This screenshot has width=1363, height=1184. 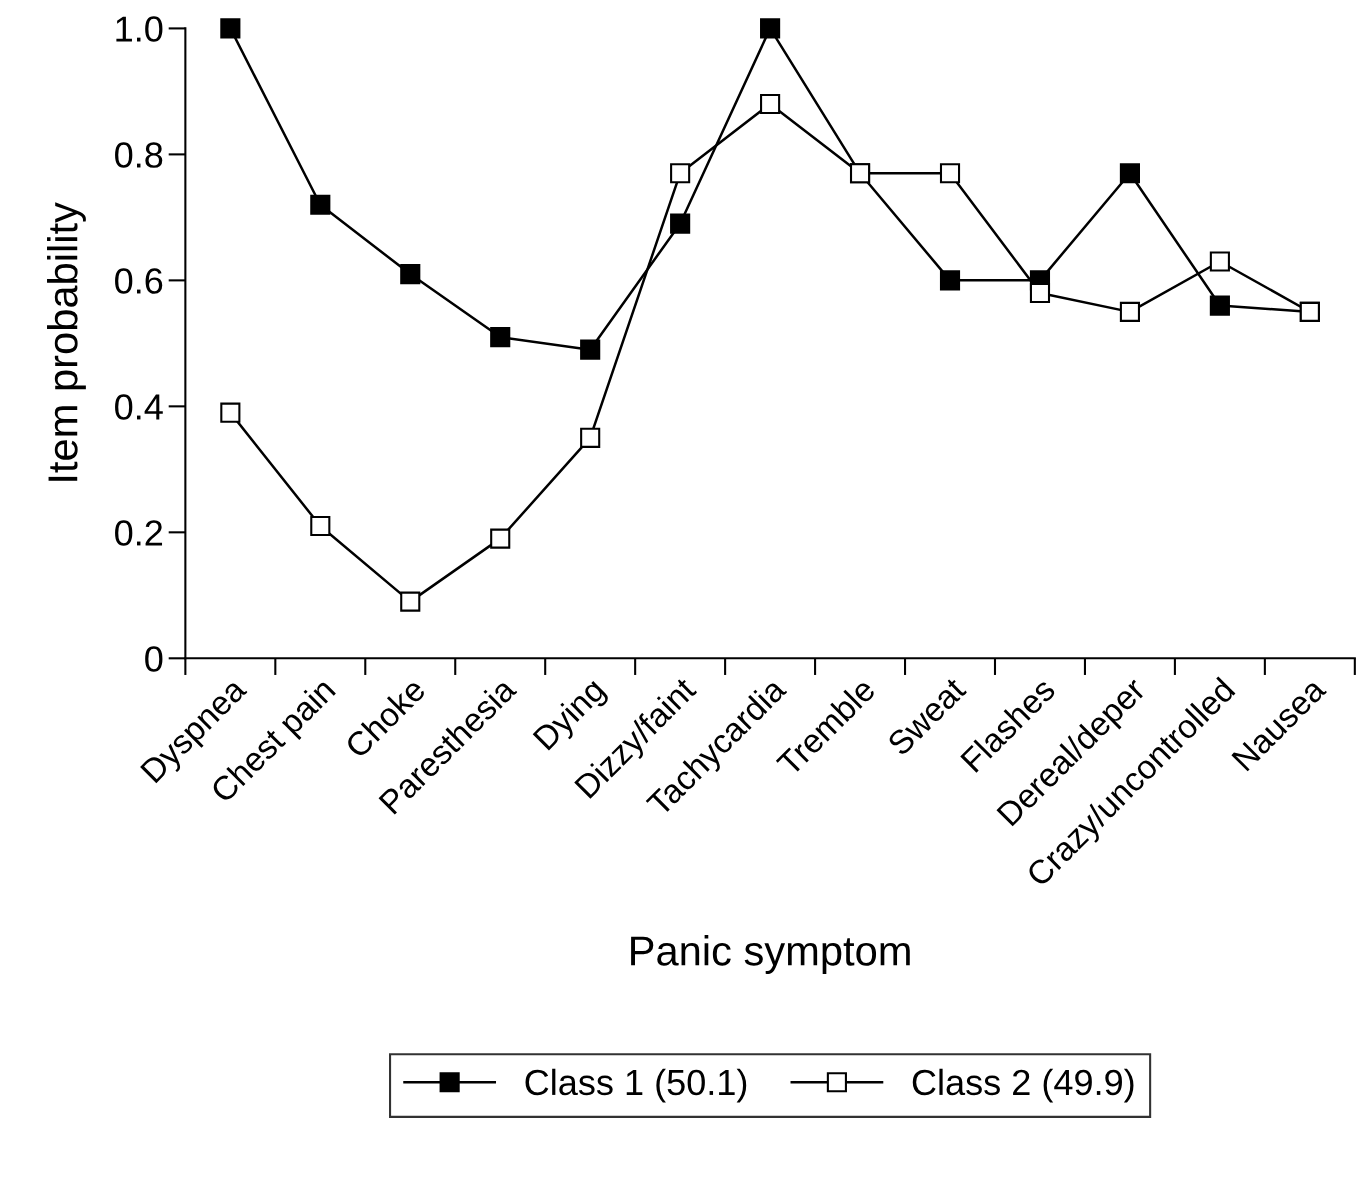 What do you see at coordinates (139, 281) in the screenshot?
I see `y-tick-label: 0.6` at bounding box center [139, 281].